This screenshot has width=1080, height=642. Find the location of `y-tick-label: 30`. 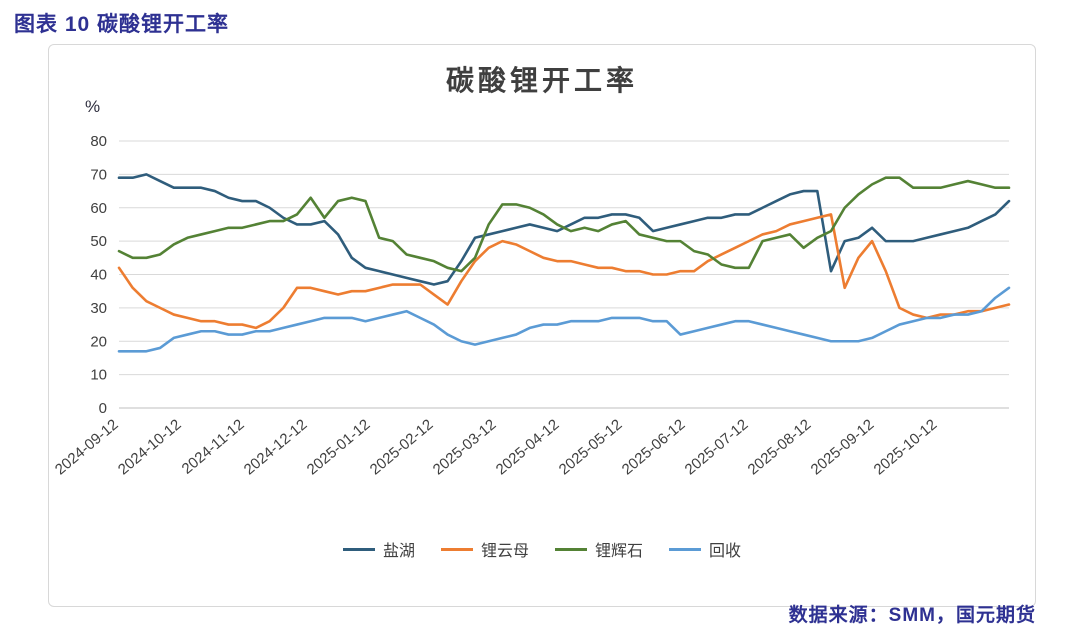

y-tick-label: 30 is located at coordinates (98, 308).